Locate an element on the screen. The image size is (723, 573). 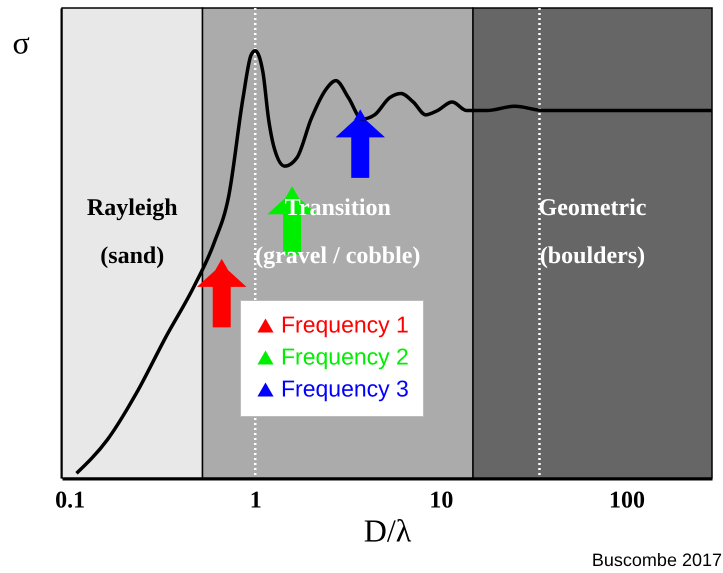
band-label: Geometric (boulders) is located at coordinates (592, 232).